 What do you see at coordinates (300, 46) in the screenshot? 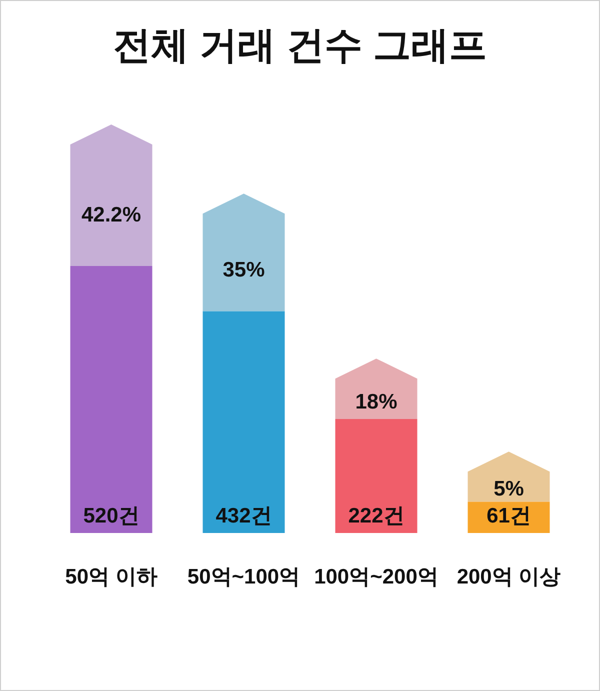
I see `title: 전체 거래 건수 그래프` at bounding box center [300, 46].